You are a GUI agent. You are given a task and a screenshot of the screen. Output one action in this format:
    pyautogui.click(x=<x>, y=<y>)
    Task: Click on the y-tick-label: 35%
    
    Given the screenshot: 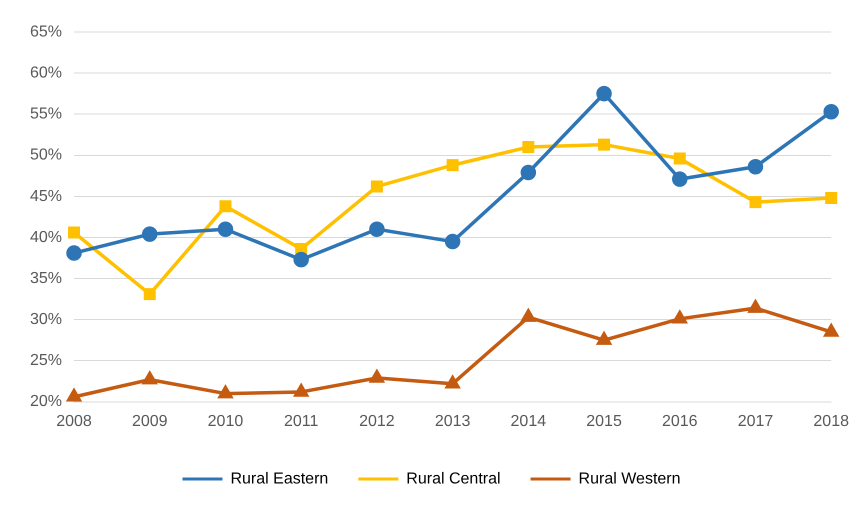 What is the action you would take?
    pyautogui.click(x=46, y=278)
    